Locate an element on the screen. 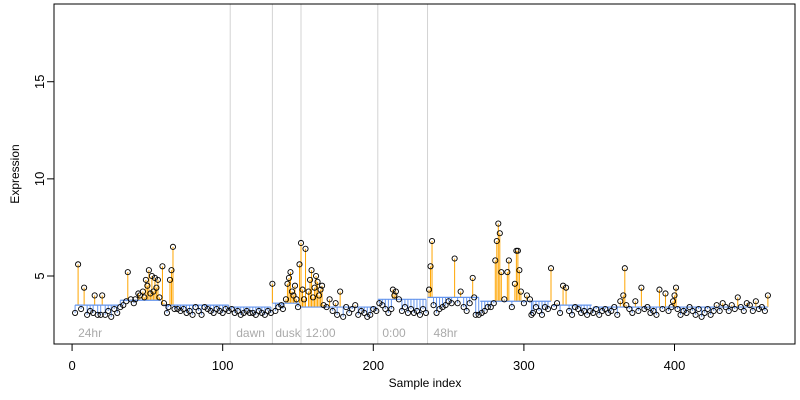 The height and width of the screenshot is (400, 800). x-axis-title: Sample index is located at coordinates (425, 383).